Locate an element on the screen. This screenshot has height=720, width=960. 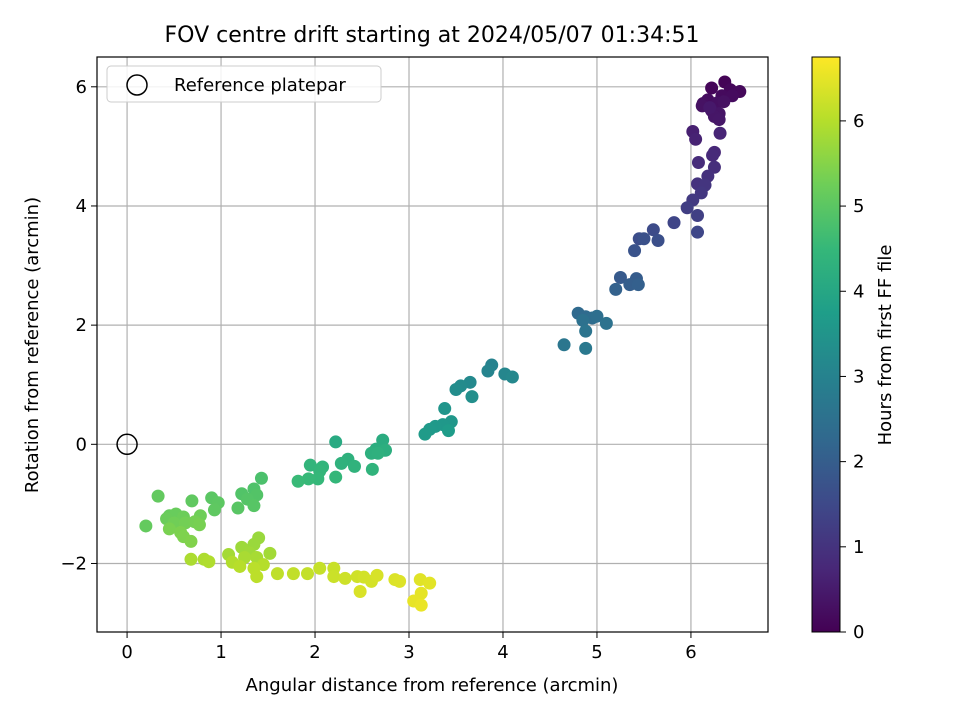
colorbar-tick-label: 0 is located at coordinates (858, 632).